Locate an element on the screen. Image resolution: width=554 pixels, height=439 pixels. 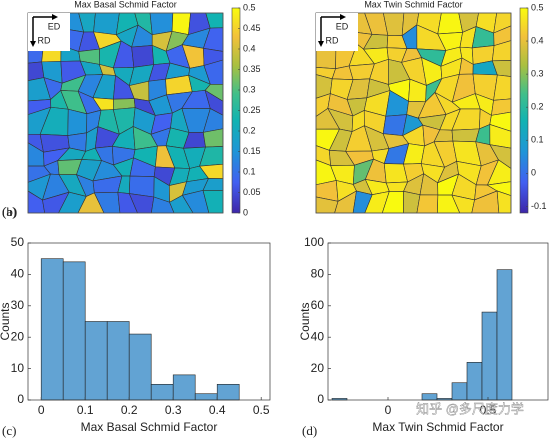
colorbar-tick-label: 0.25 is located at coordinates (252, 110).